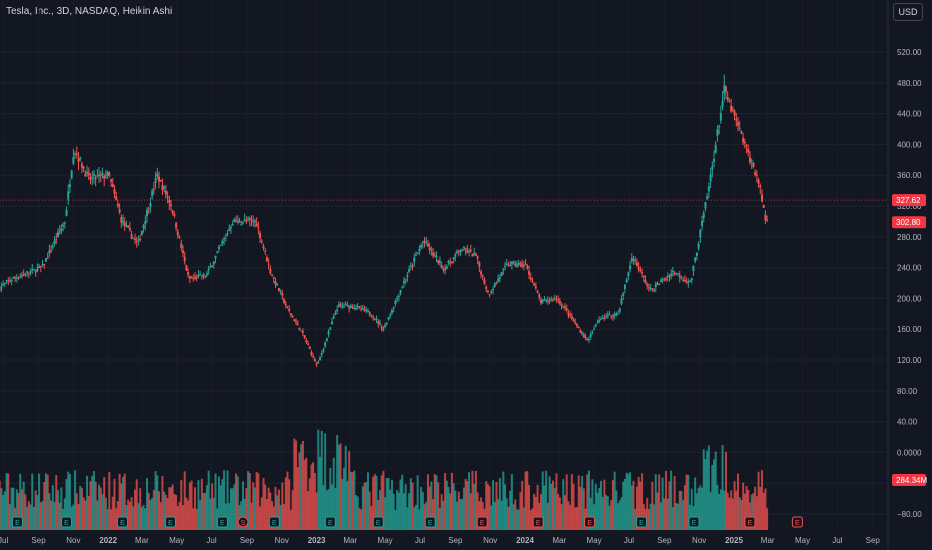 This screenshot has width=932, height=550. What do you see at coordinates (699, 540) in the screenshot?
I see `time-tick-label: Nov` at bounding box center [699, 540].